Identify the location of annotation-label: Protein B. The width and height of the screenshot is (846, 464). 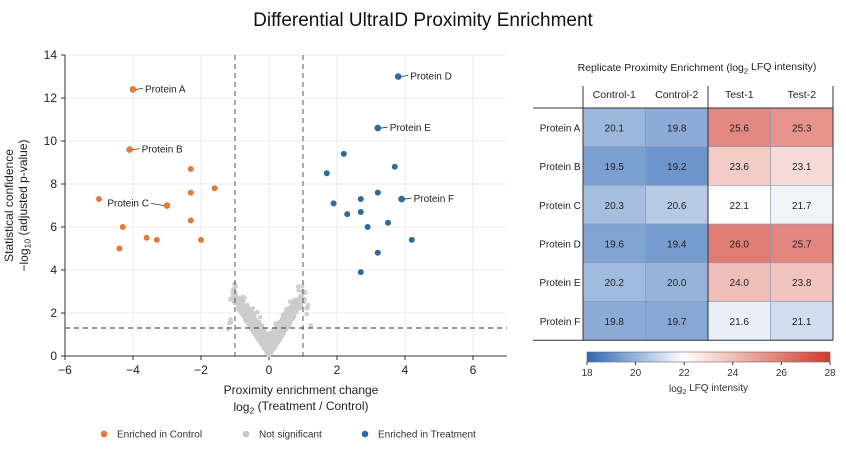
(162, 150).